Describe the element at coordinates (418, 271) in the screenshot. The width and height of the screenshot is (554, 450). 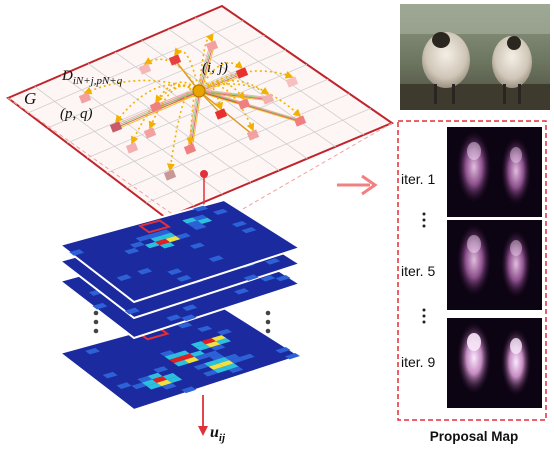
I see `iter-label-5: iter. 5` at that location.